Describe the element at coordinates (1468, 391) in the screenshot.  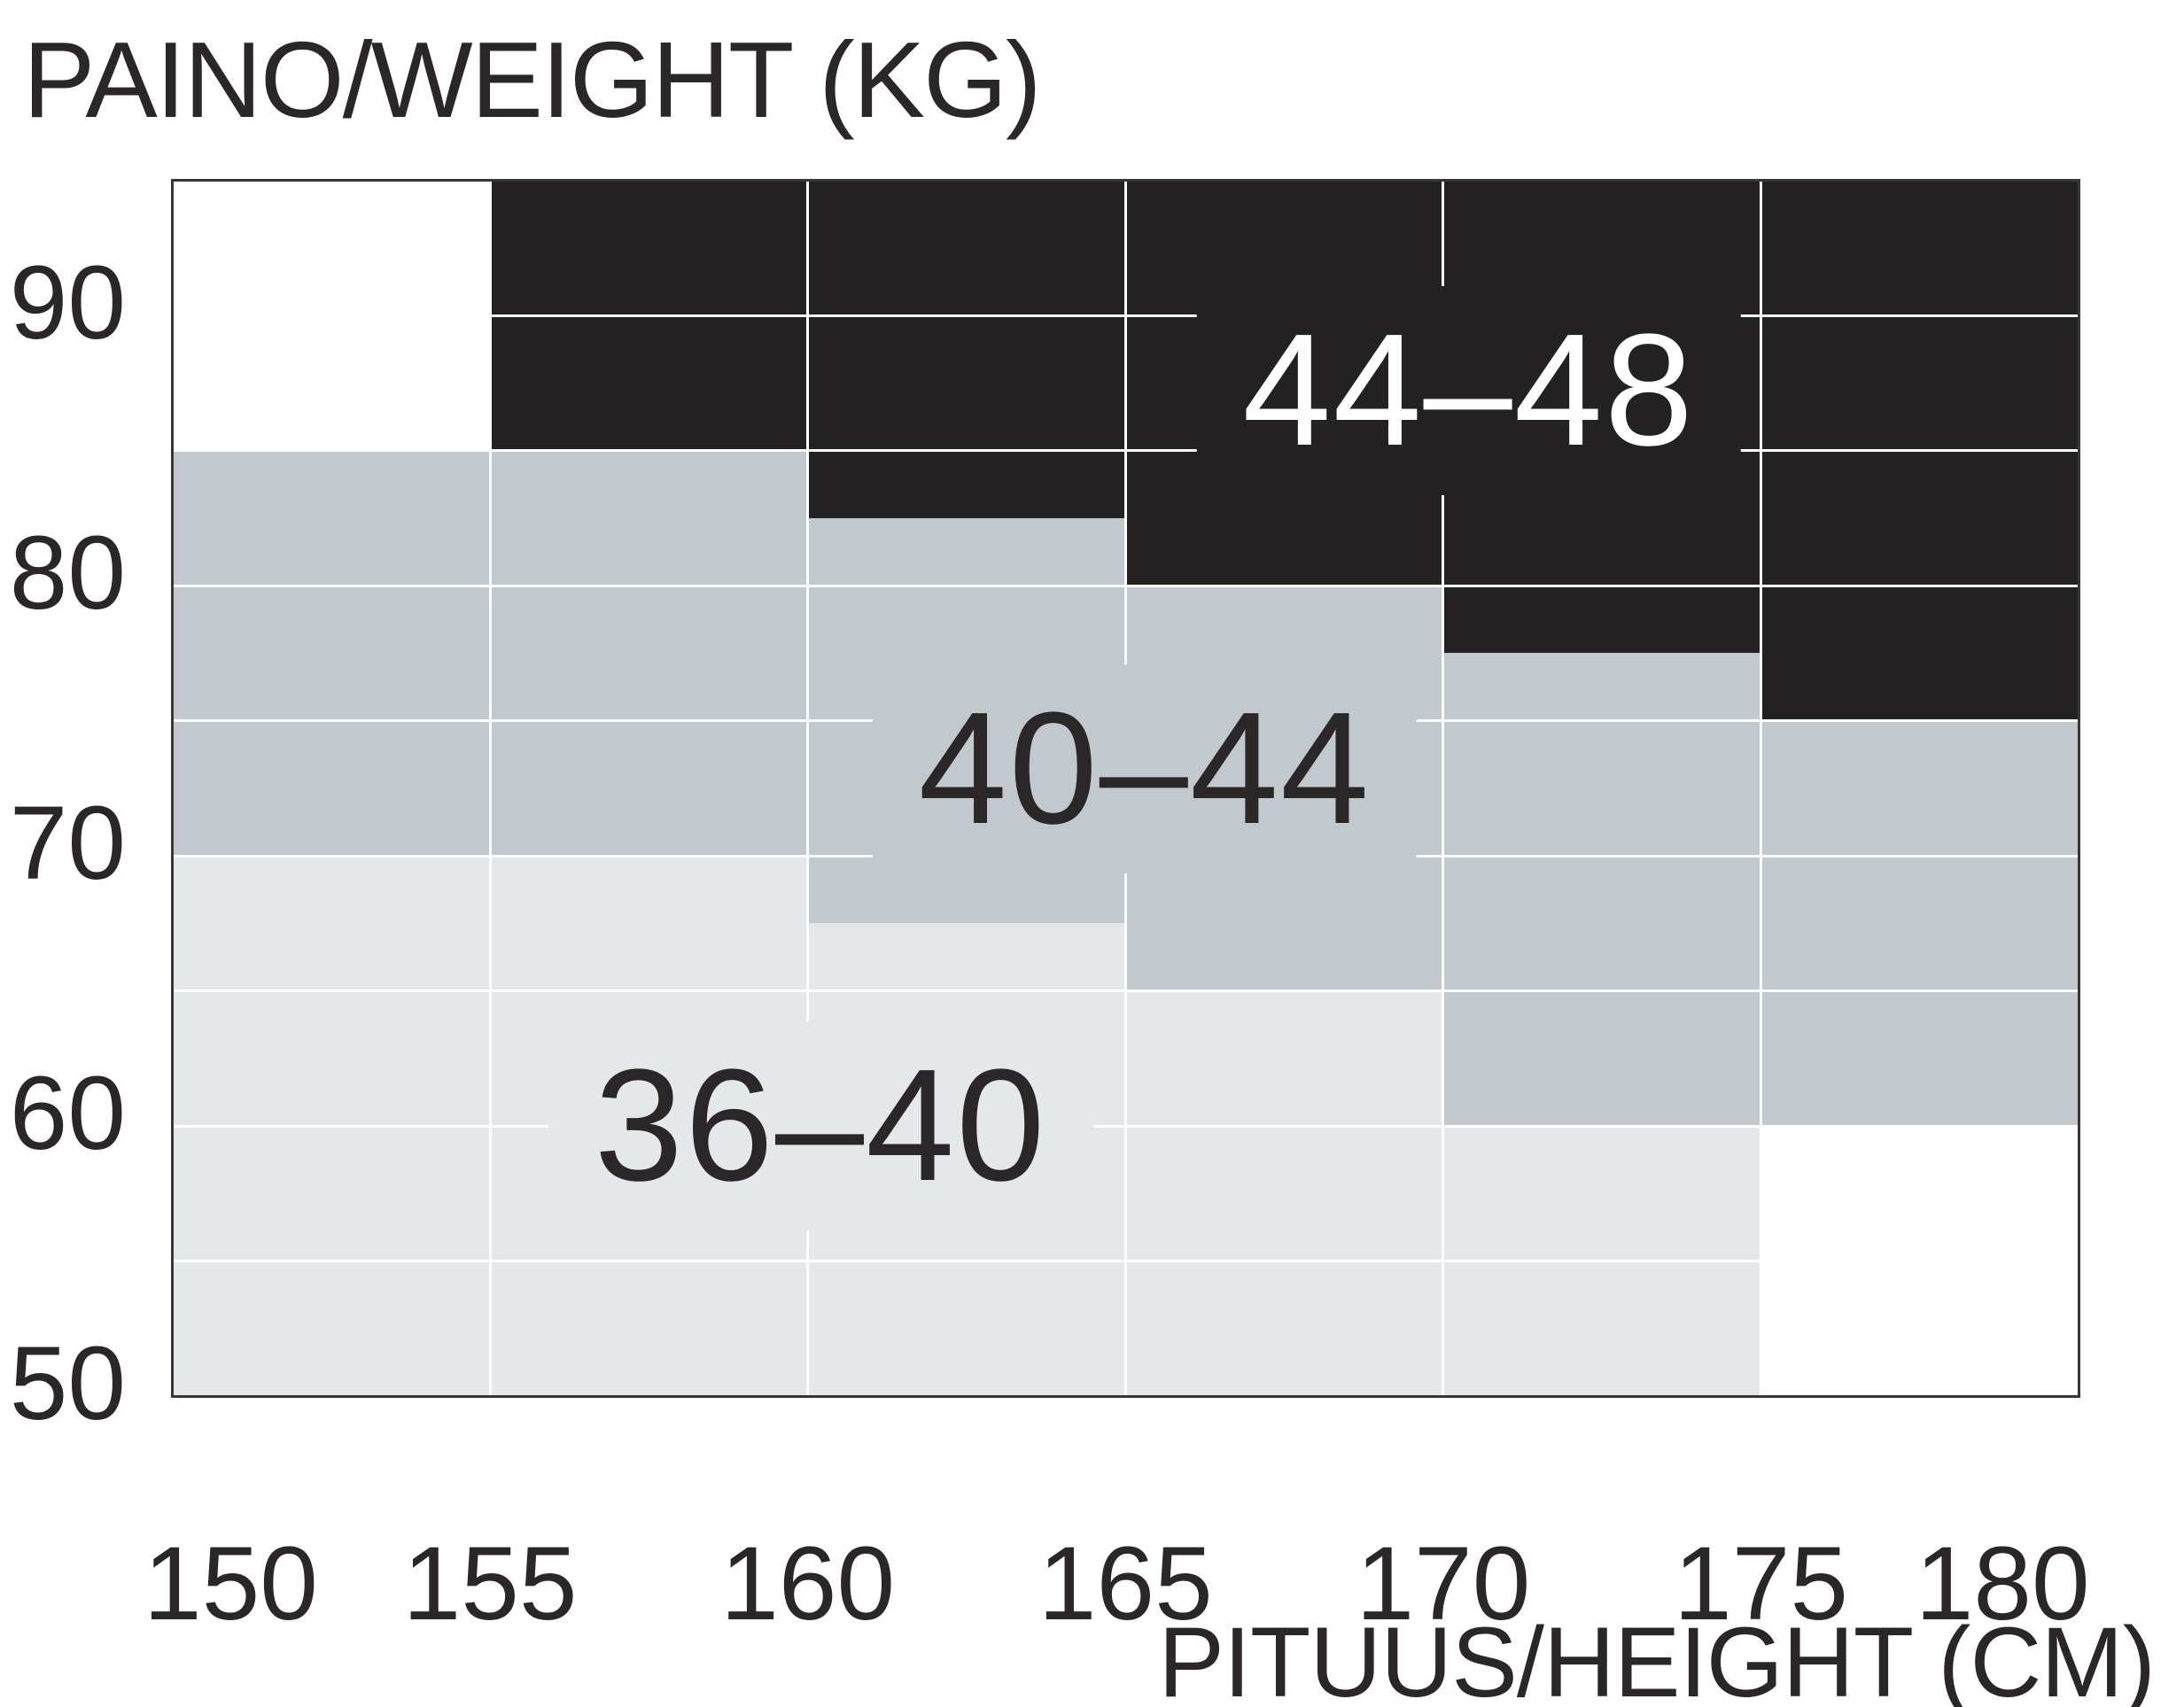
I see `region-label-size-44-48: 44–48` at that location.